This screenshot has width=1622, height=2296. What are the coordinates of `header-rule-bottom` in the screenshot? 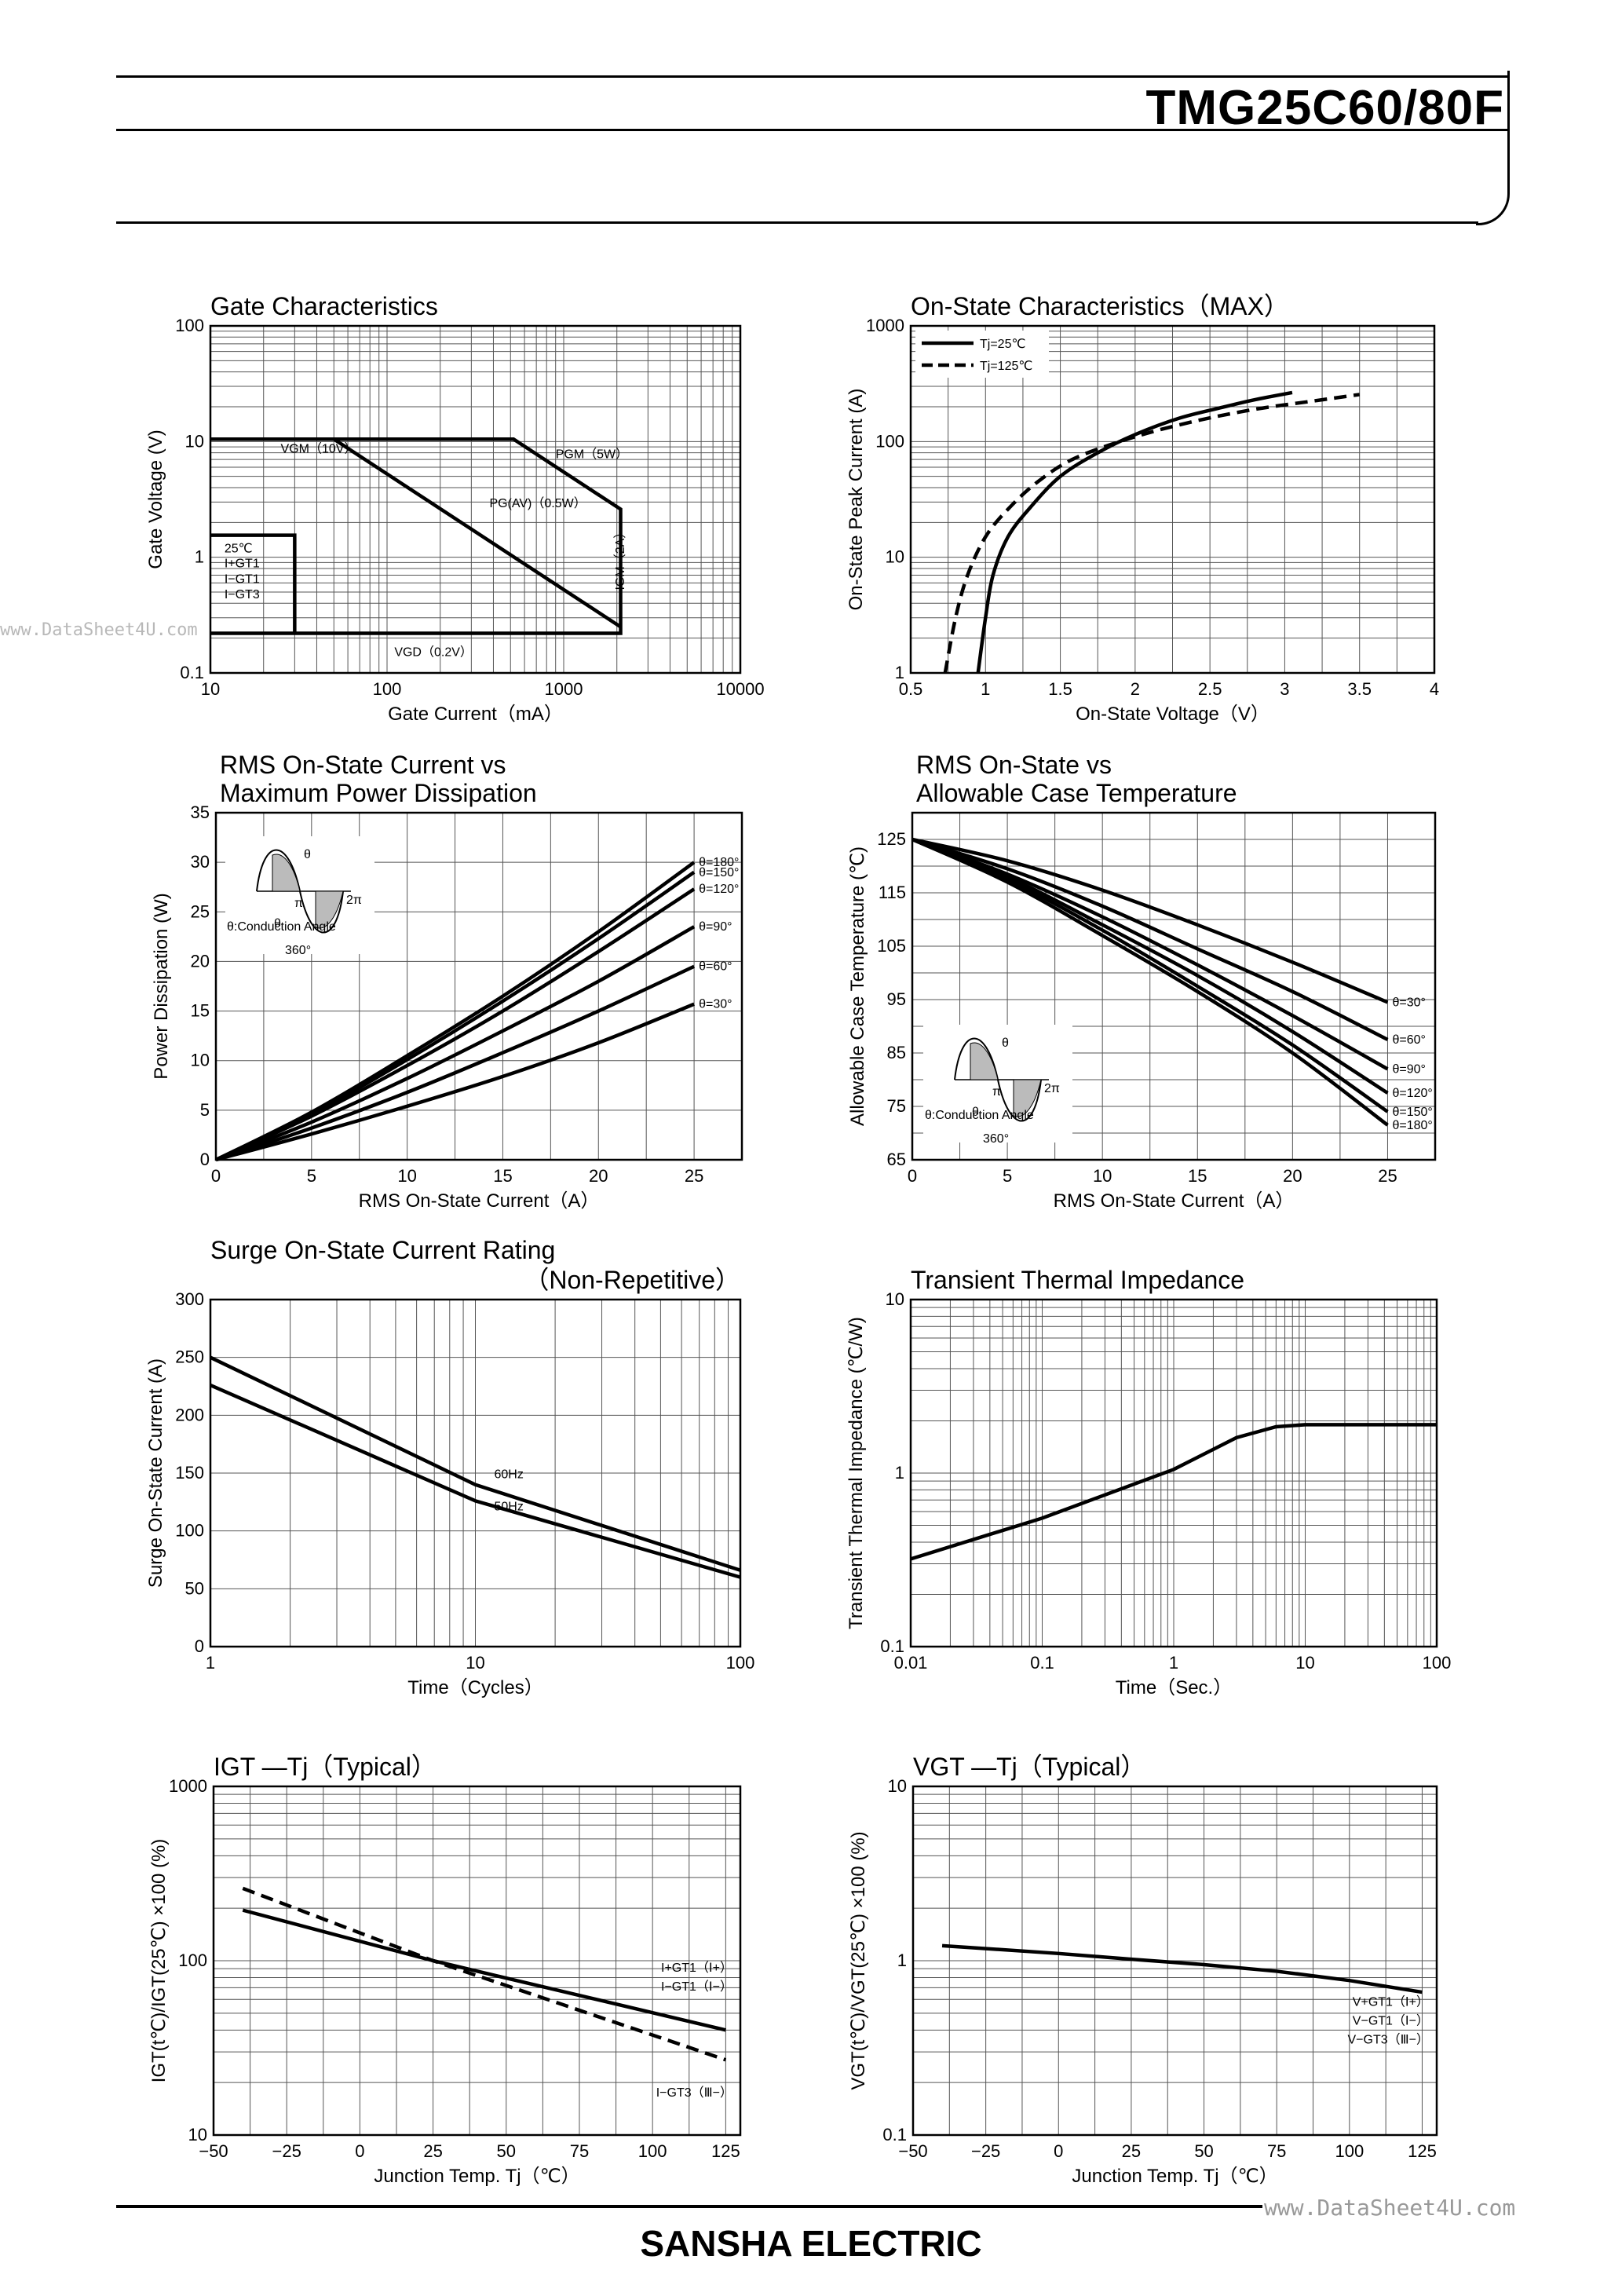 It's located at (797, 222).